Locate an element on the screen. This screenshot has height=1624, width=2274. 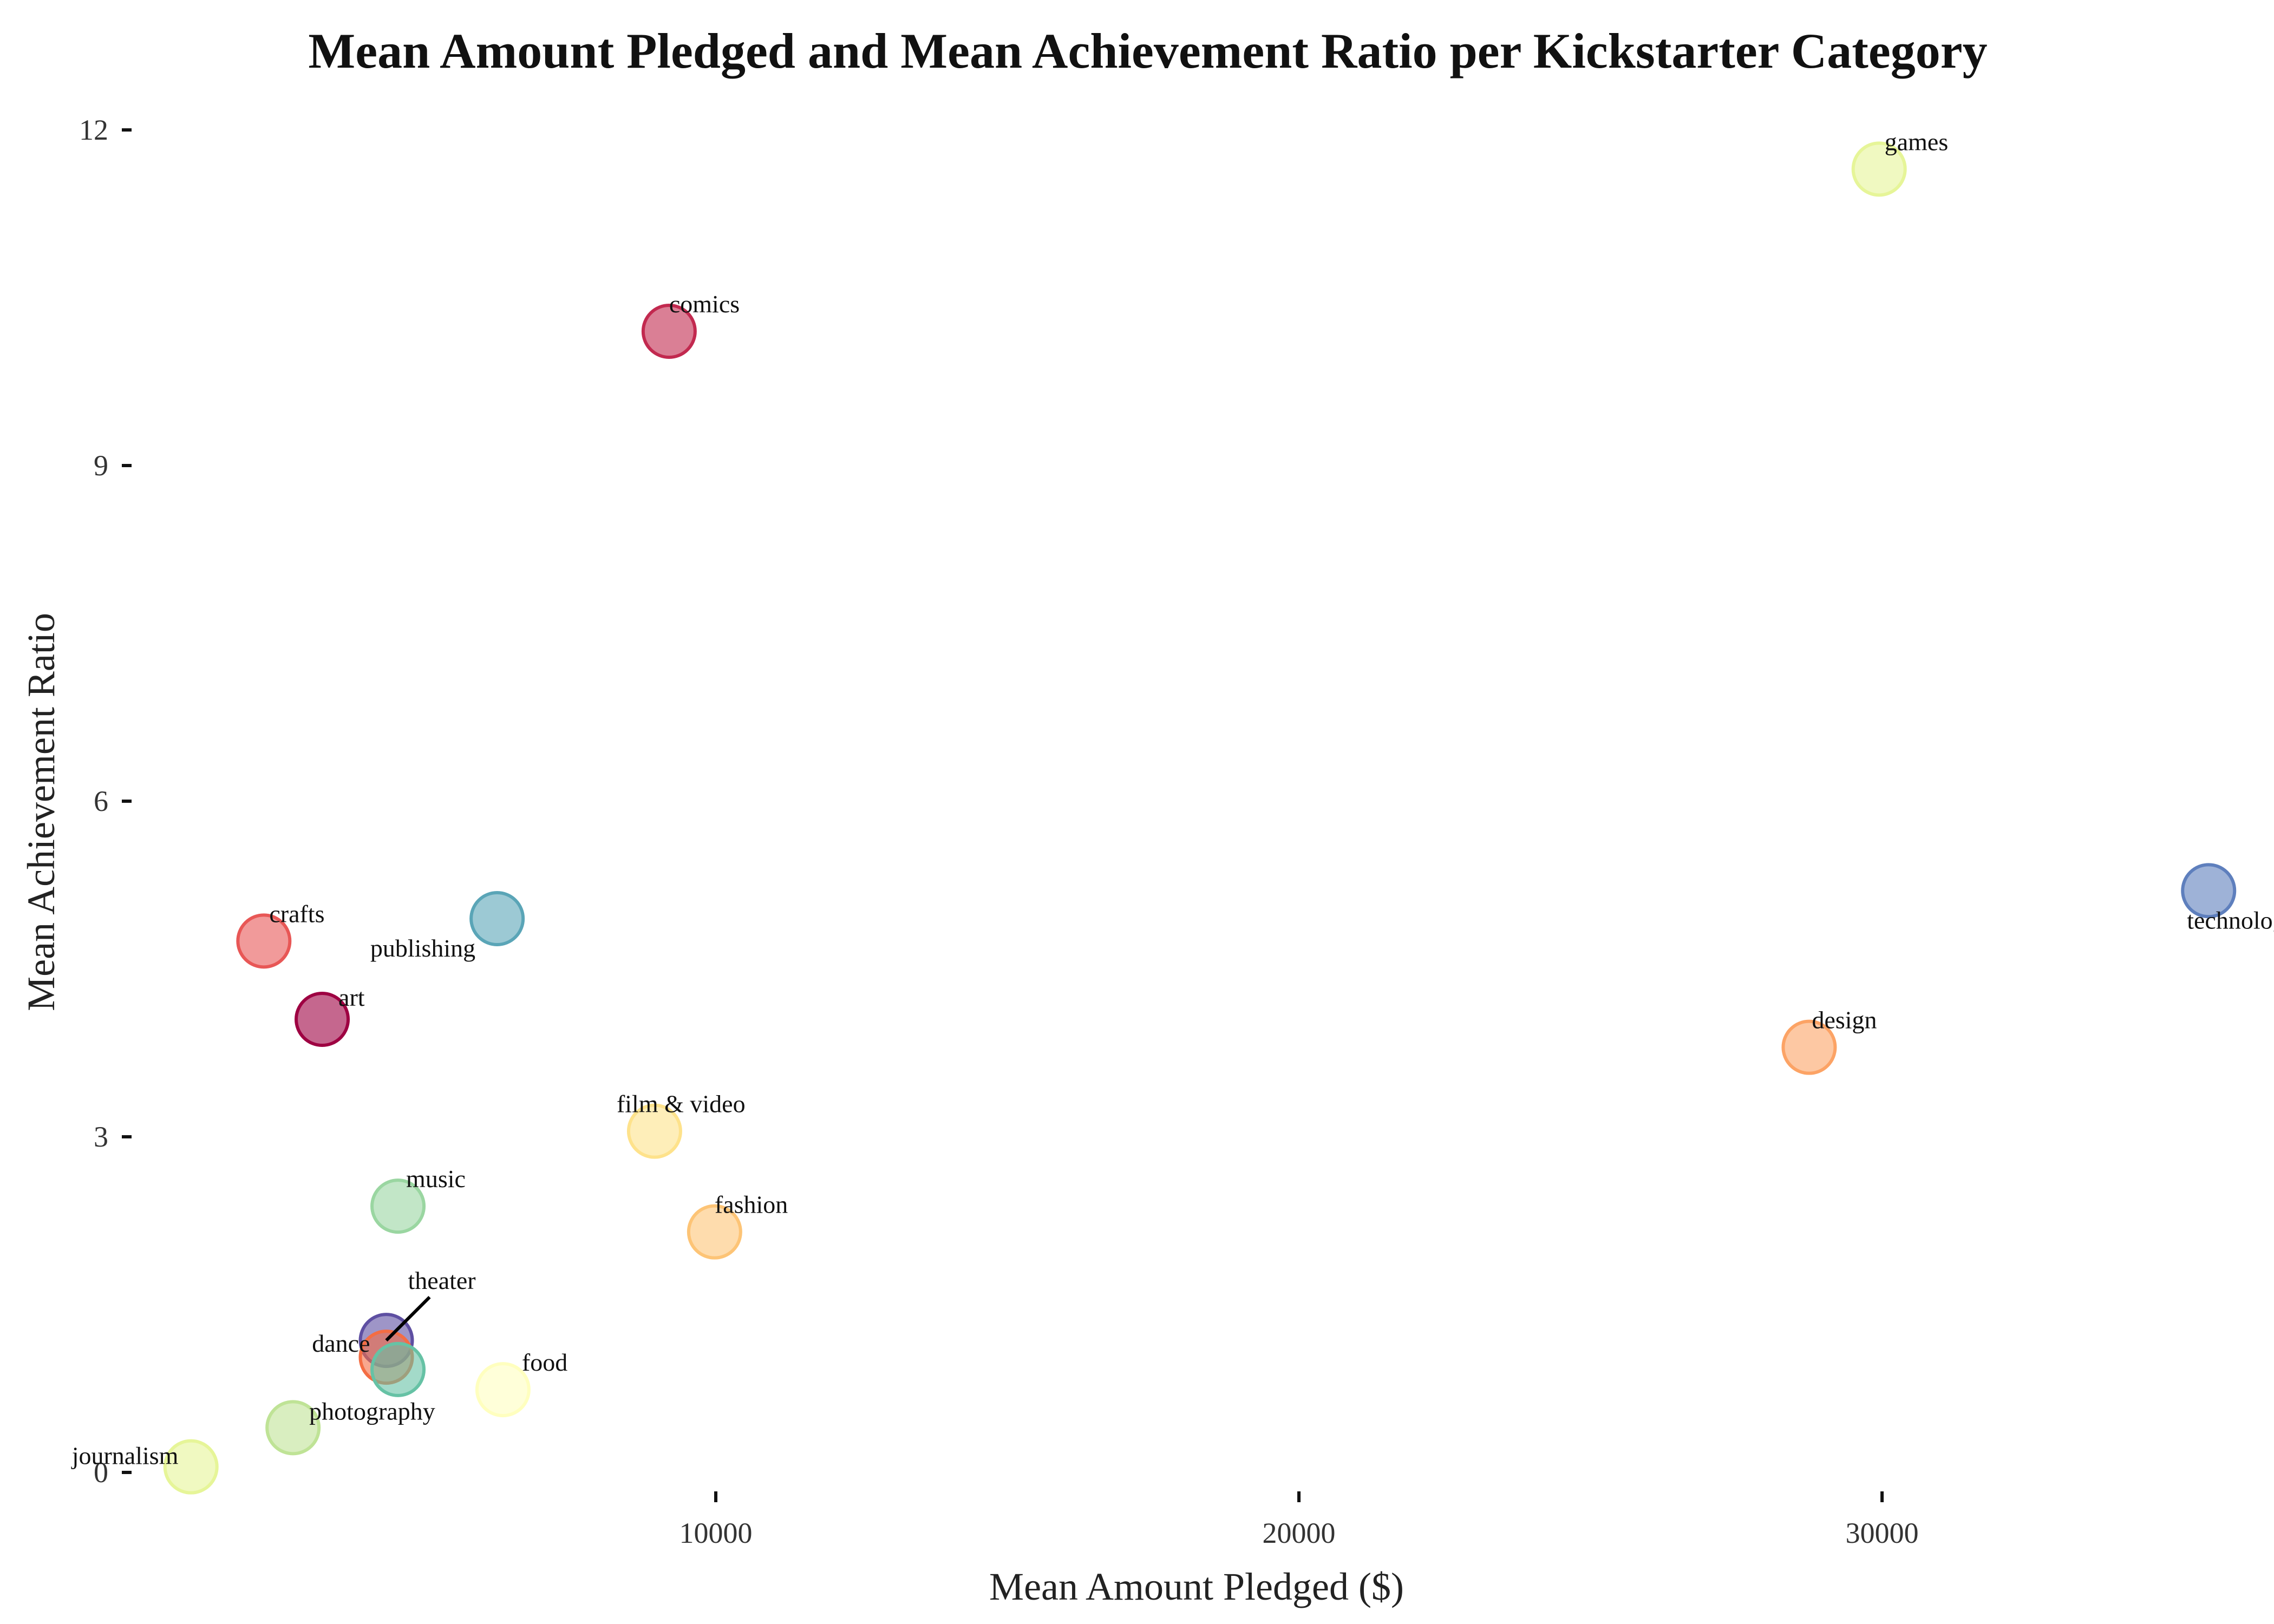
point-label: food is located at coordinates (545, 1362).